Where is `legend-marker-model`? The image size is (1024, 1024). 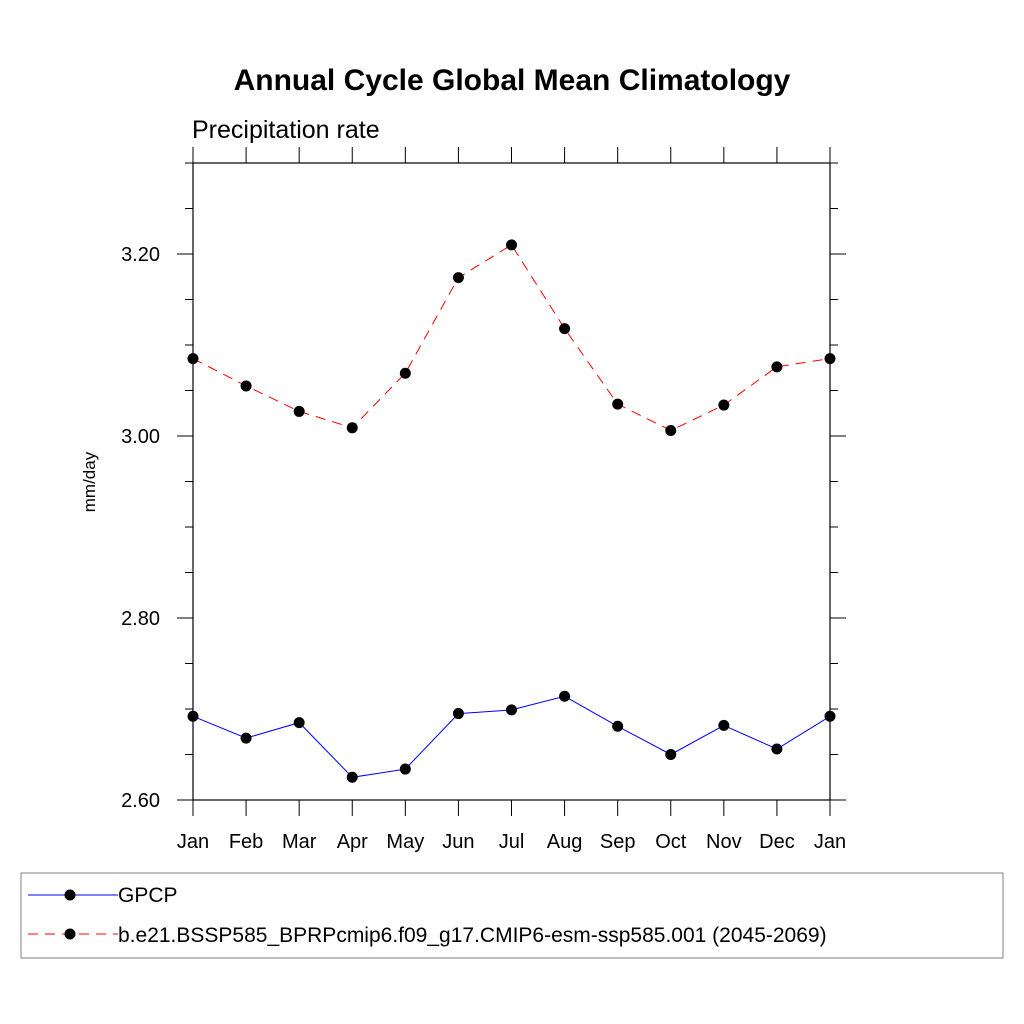 legend-marker-model is located at coordinates (70, 934).